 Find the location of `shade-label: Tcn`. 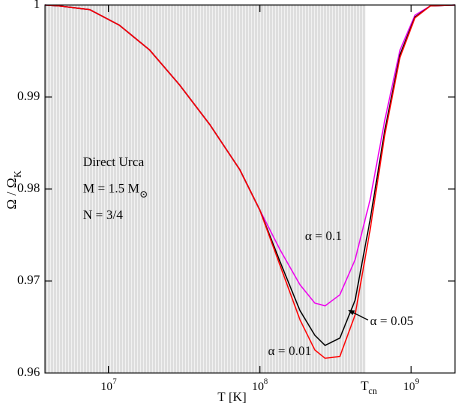

shade-label: Tcn is located at coordinates (369, 387).